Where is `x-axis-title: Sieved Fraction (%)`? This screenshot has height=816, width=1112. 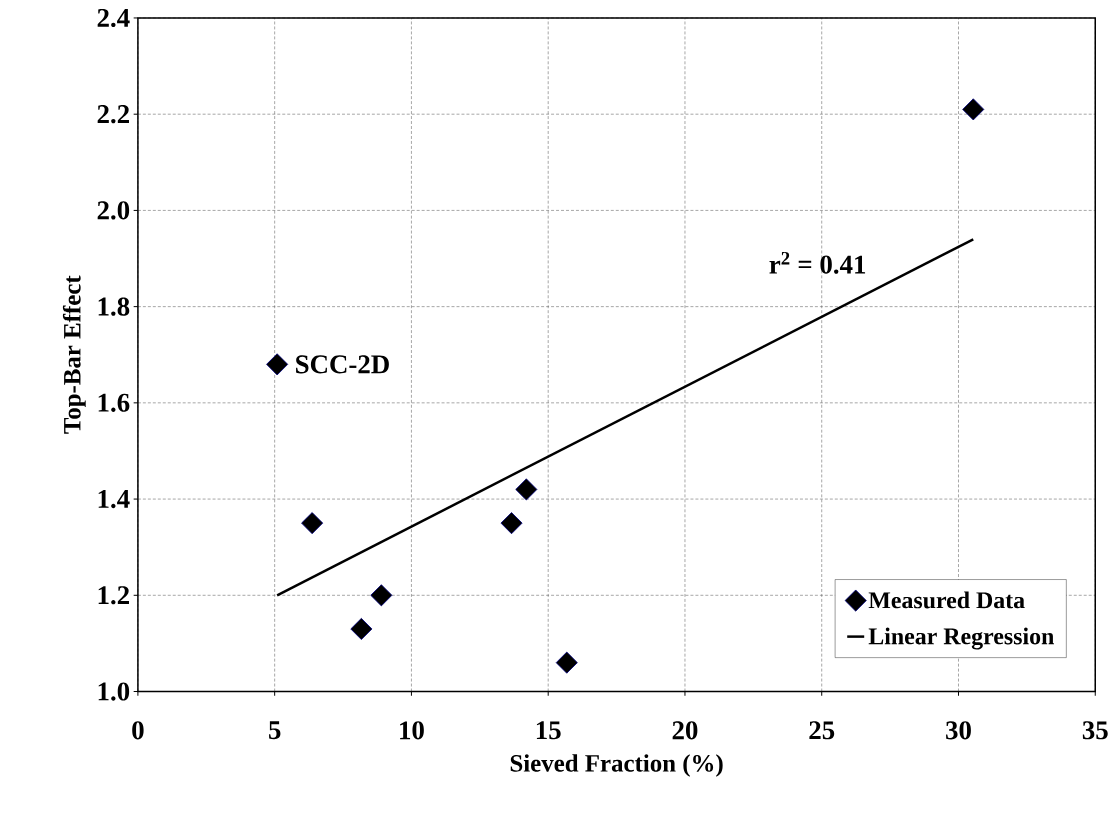 x-axis-title: Sieved Fraction (%) is located at coordinates (616, 765).